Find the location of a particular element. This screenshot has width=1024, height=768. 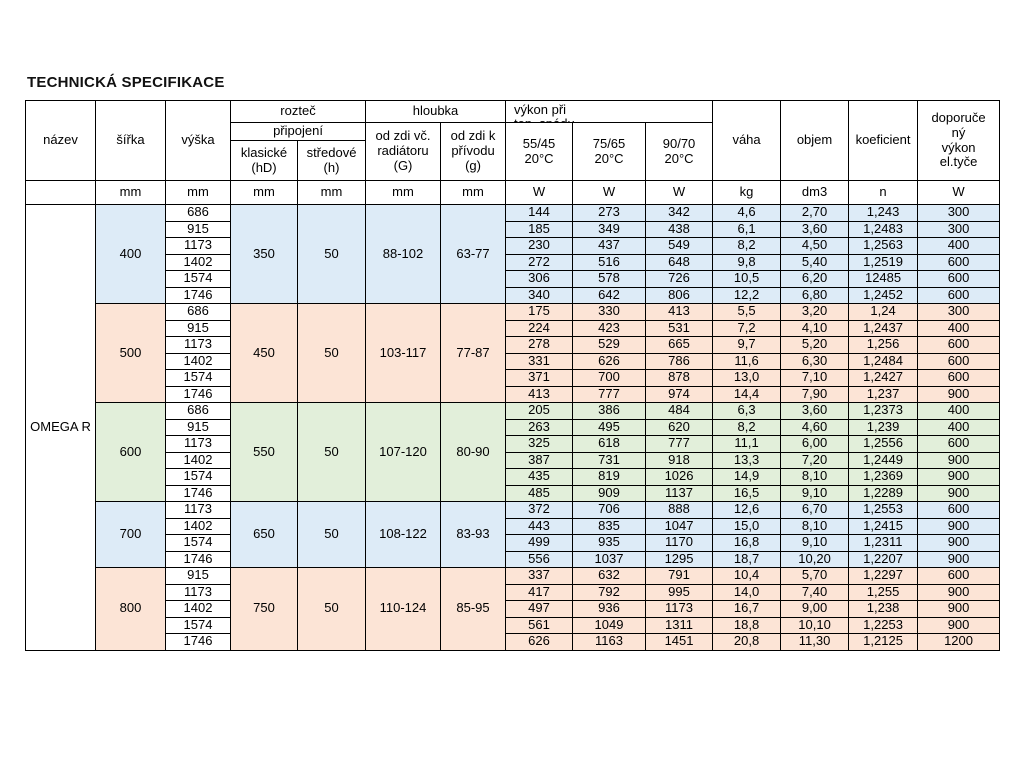

koeficient-cell: 1,2452 is located at coordinates (883, 295).